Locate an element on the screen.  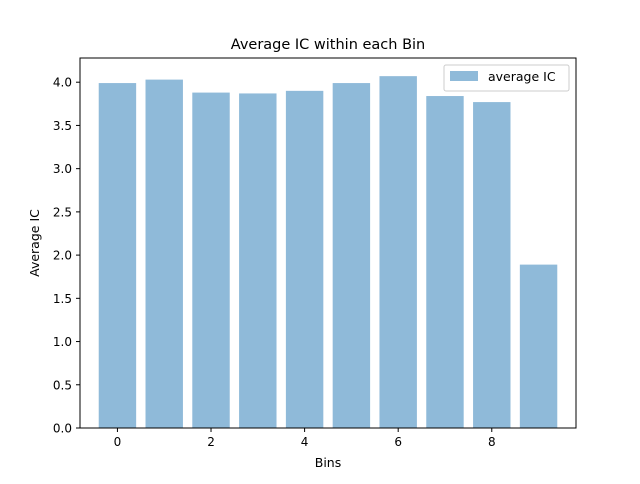
legend: average IC is located at coordinates (506, 78).